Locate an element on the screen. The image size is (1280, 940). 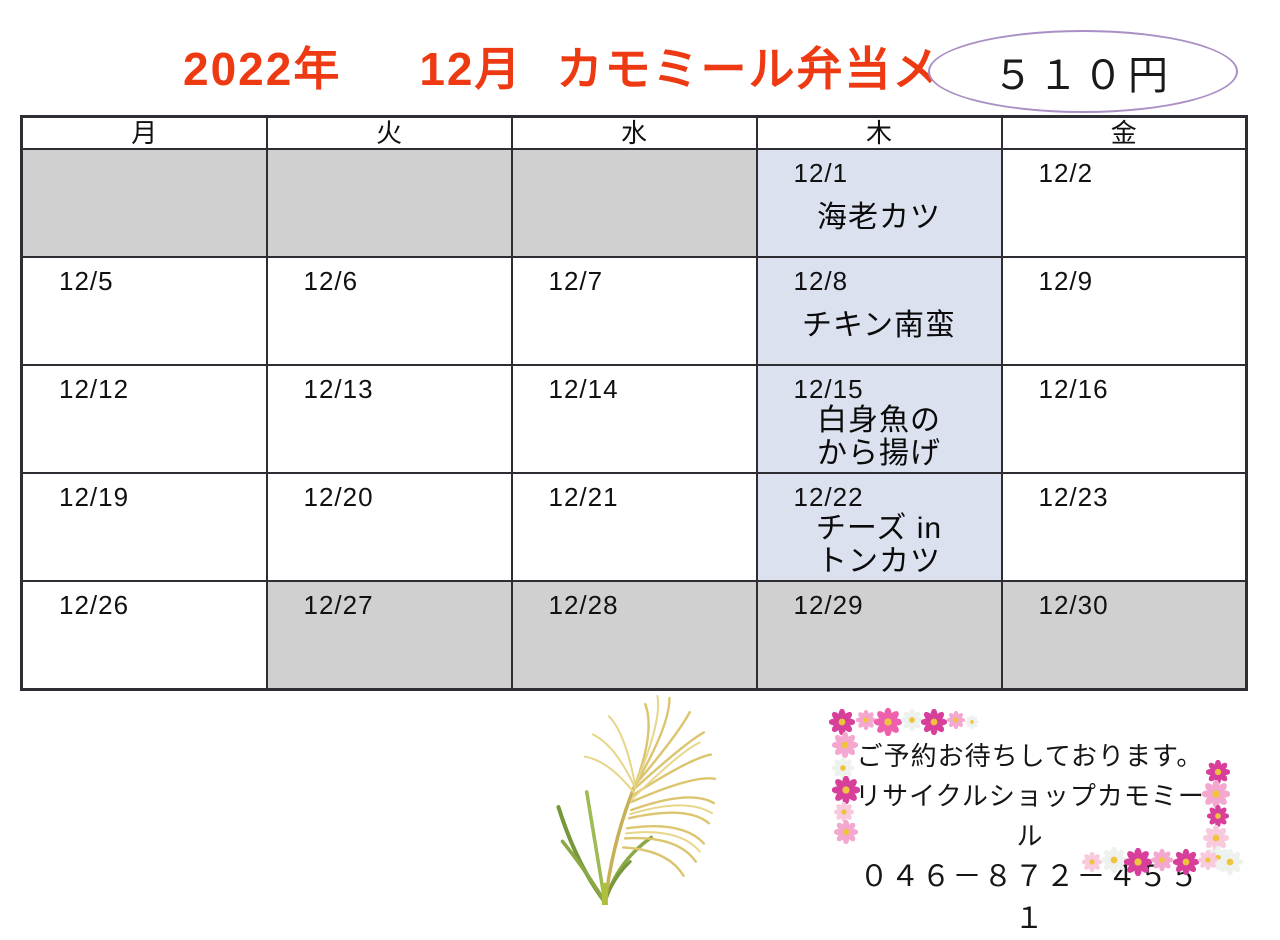
calendar-cell: 12/23 is located at coordinates (1124, 527).